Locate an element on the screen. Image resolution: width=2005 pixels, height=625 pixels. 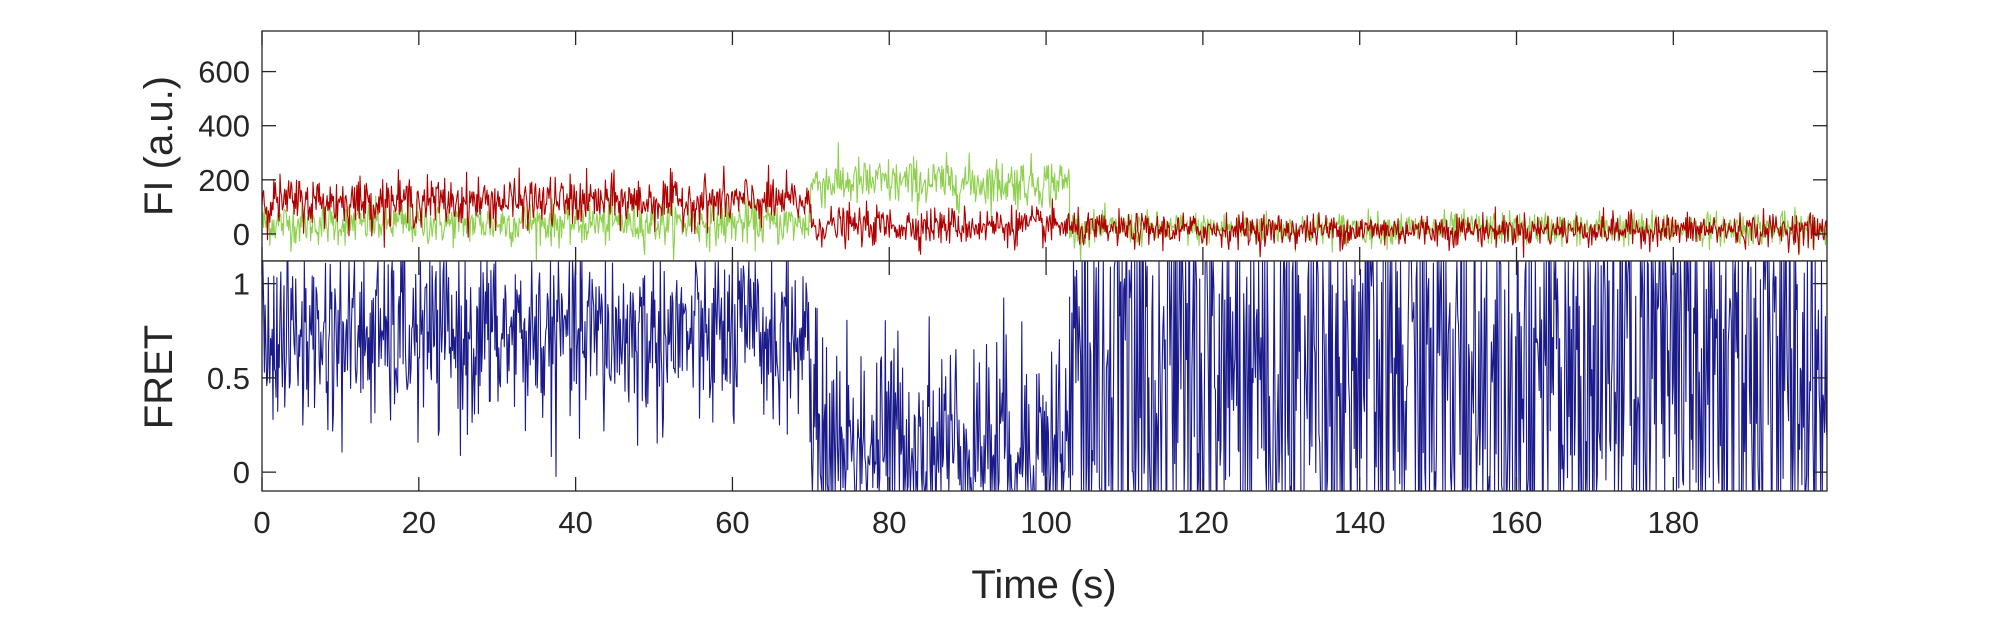
time-x-axis-label: Time (s) is located at coordinates (1043, 585).